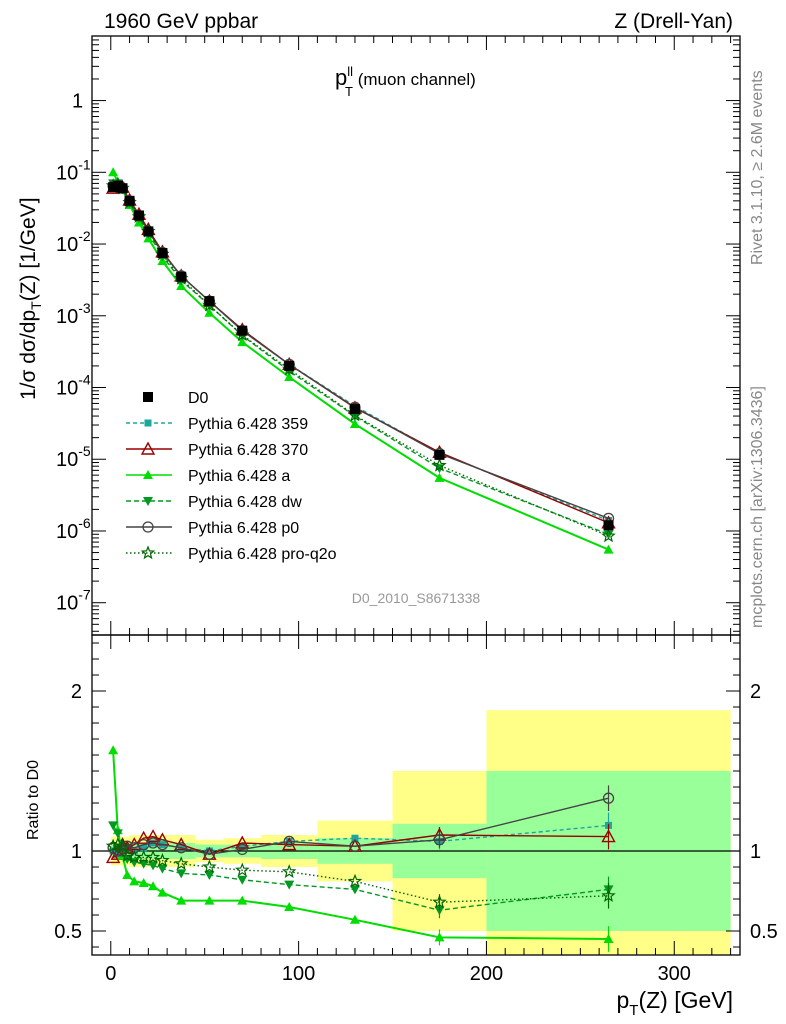 This screenshot has height=1024, width=786. I want to click on analysis-watermark: D0_2010_S8671338, so click(416, 598).